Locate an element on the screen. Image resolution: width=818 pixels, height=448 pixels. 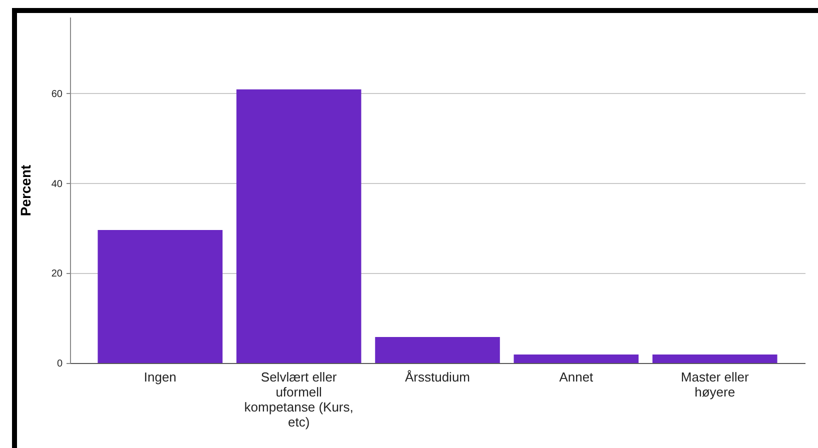
x-tick-label: Master eller høyere is located at coordinates (715, 385).